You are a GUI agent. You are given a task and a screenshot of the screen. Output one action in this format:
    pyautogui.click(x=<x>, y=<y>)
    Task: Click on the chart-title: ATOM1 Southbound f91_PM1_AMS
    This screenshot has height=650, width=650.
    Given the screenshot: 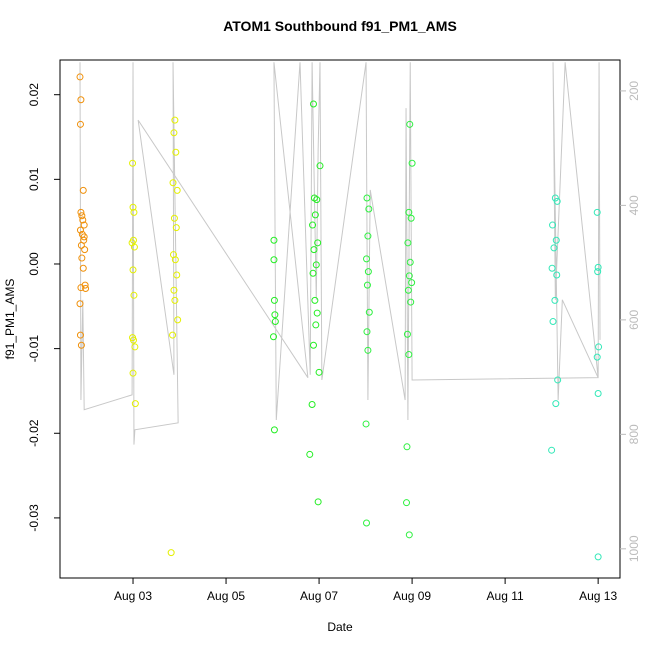 What is the action you would take?
    pyautogui.click(x=340, y=26)
    